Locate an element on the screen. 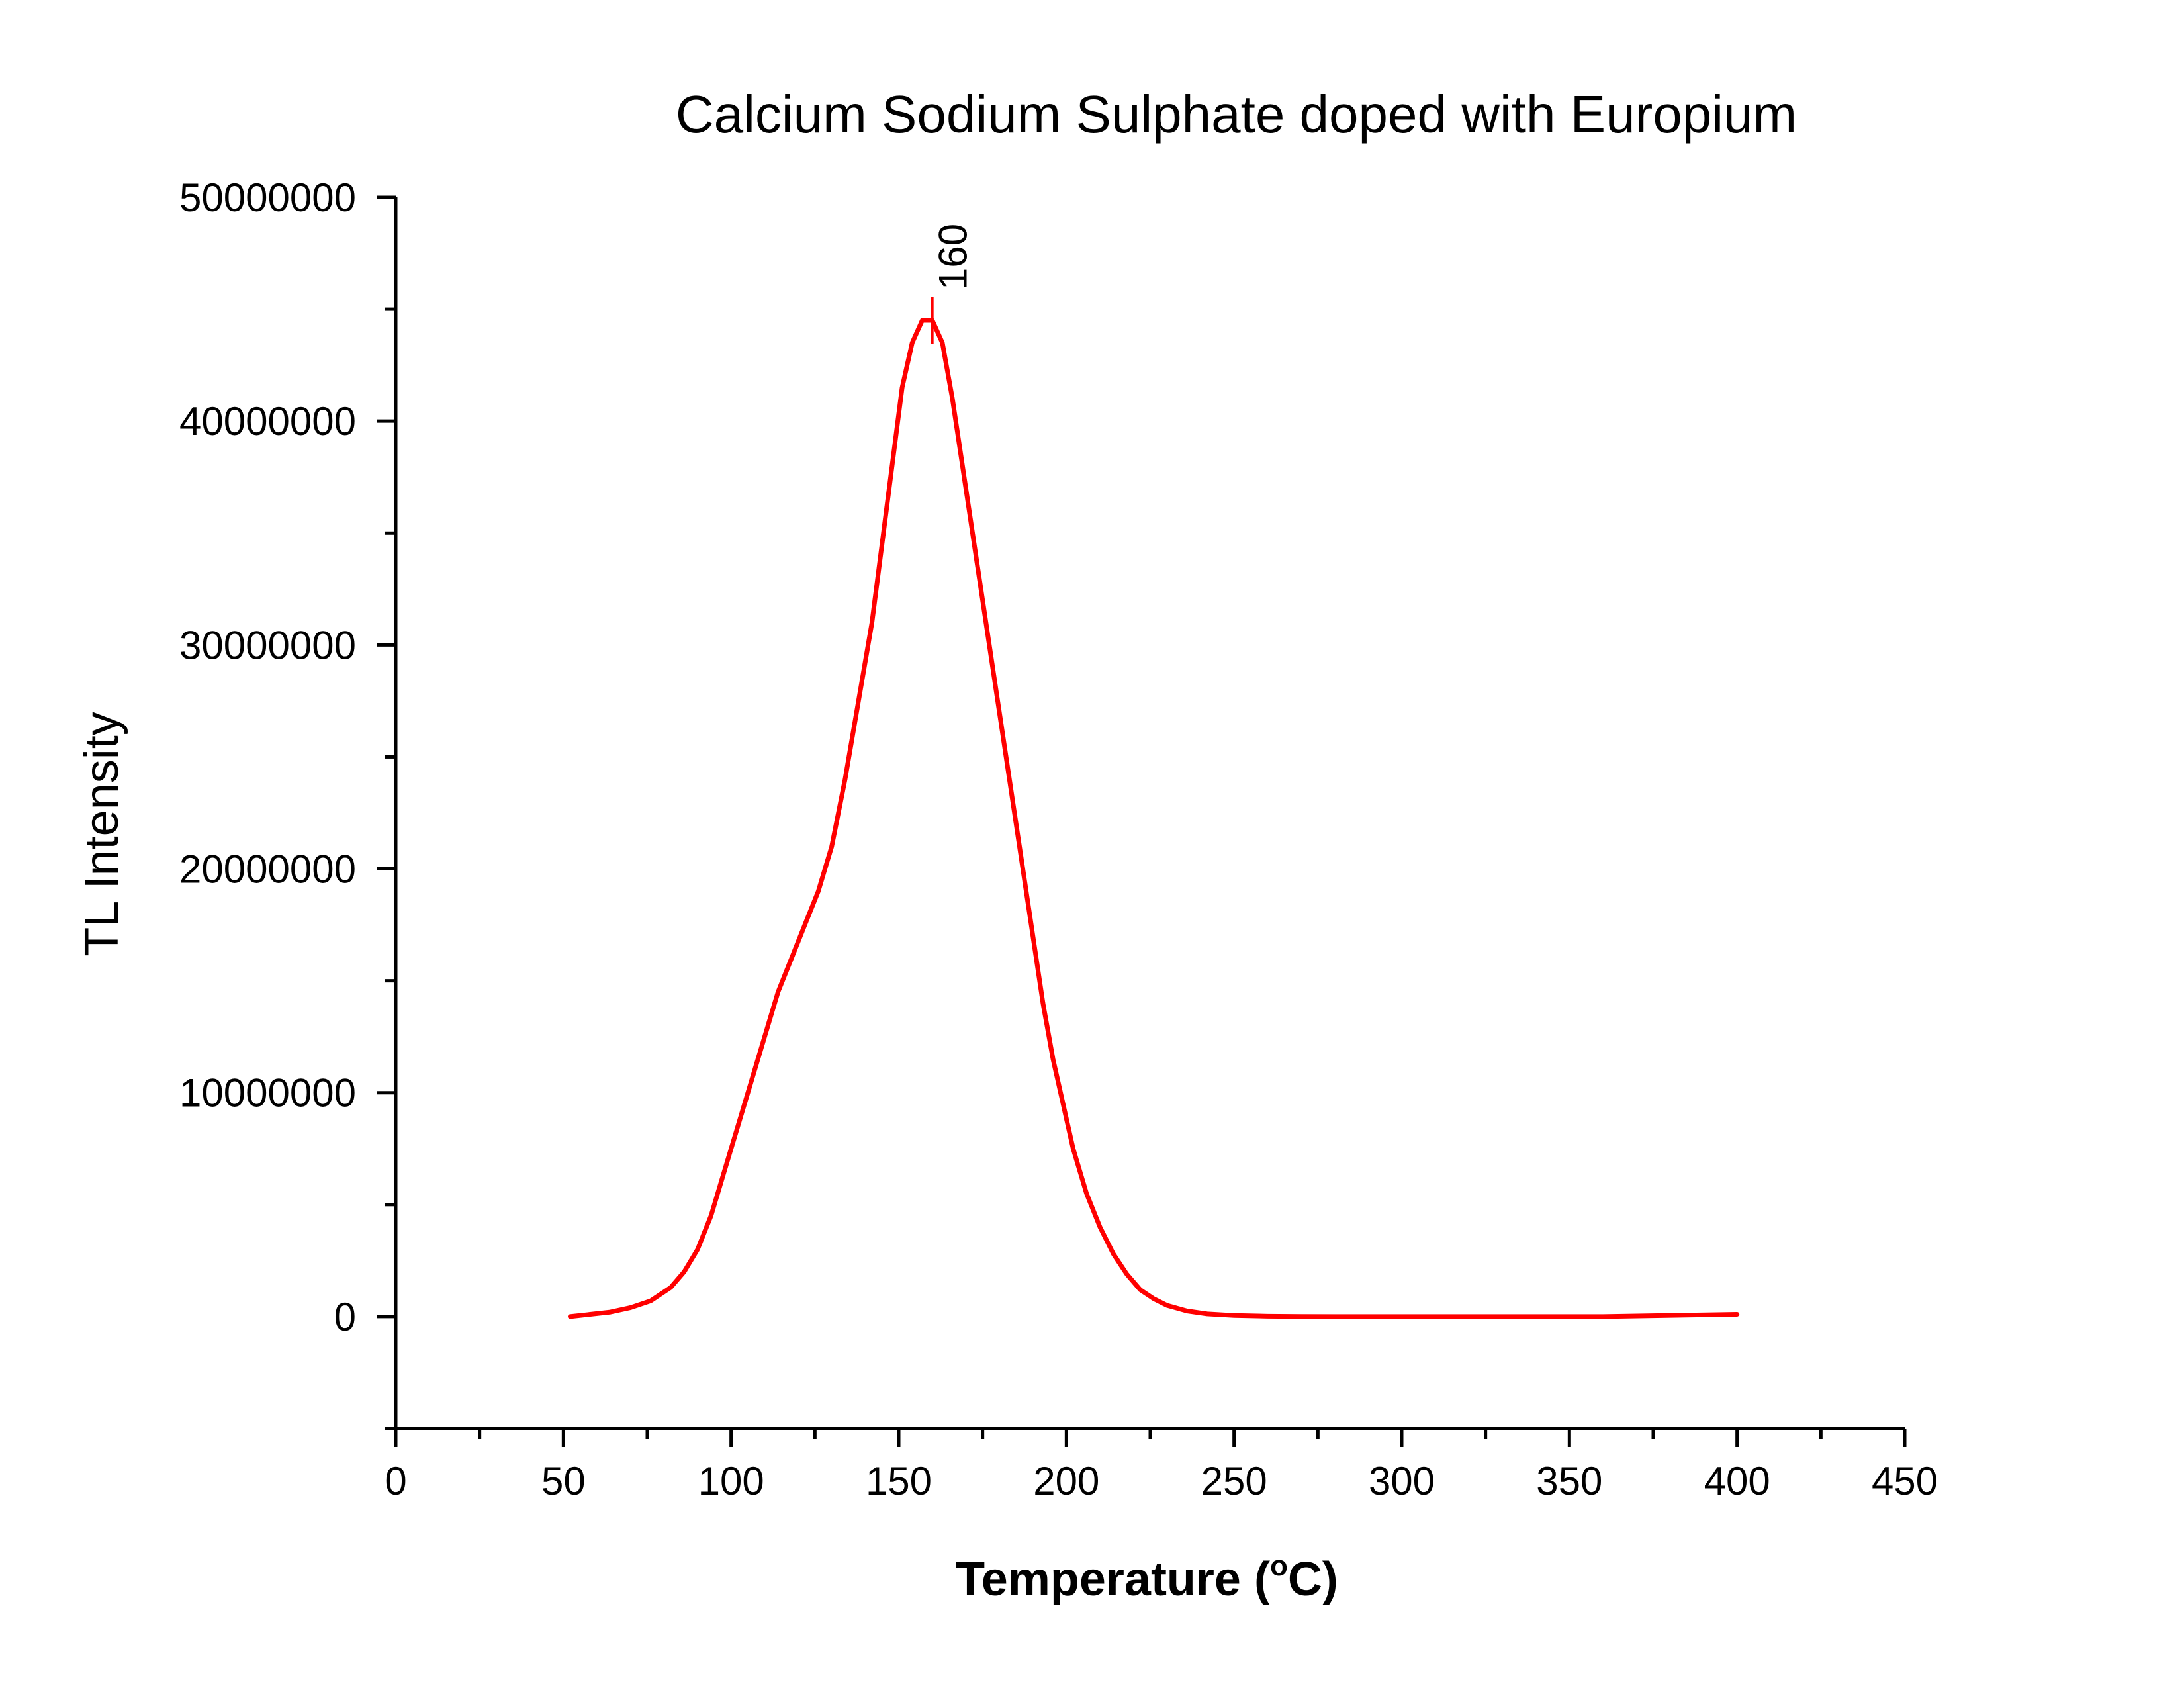 The width and height of the screenshot is (2184, 1688). peak-label: 160 is located at coordinates (953, 257).